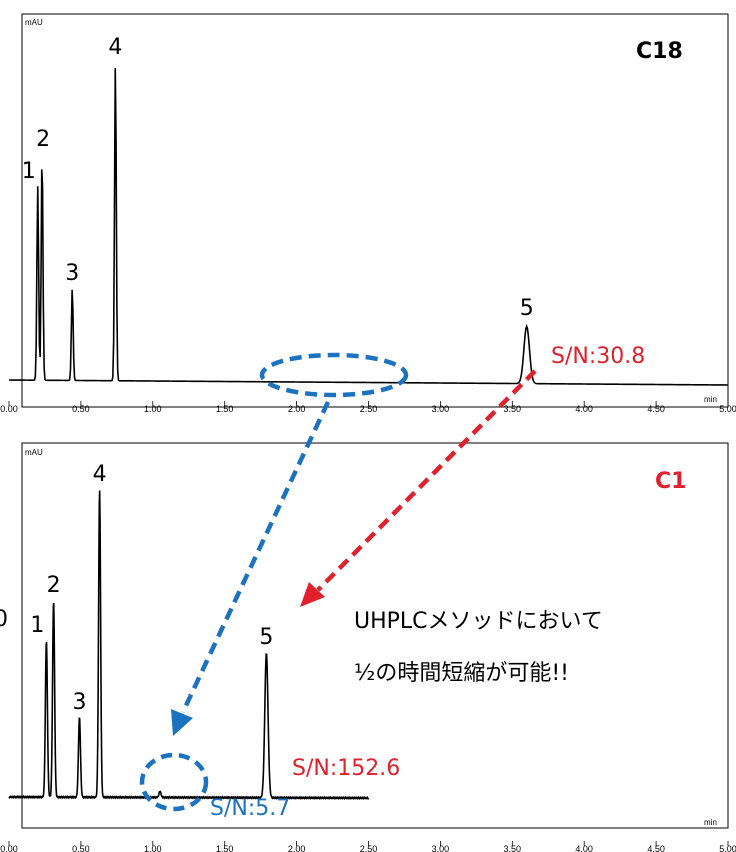 This screenshot has width=736, height=852. I want to click on c1-y-unit: mAU, so click(34, 452).